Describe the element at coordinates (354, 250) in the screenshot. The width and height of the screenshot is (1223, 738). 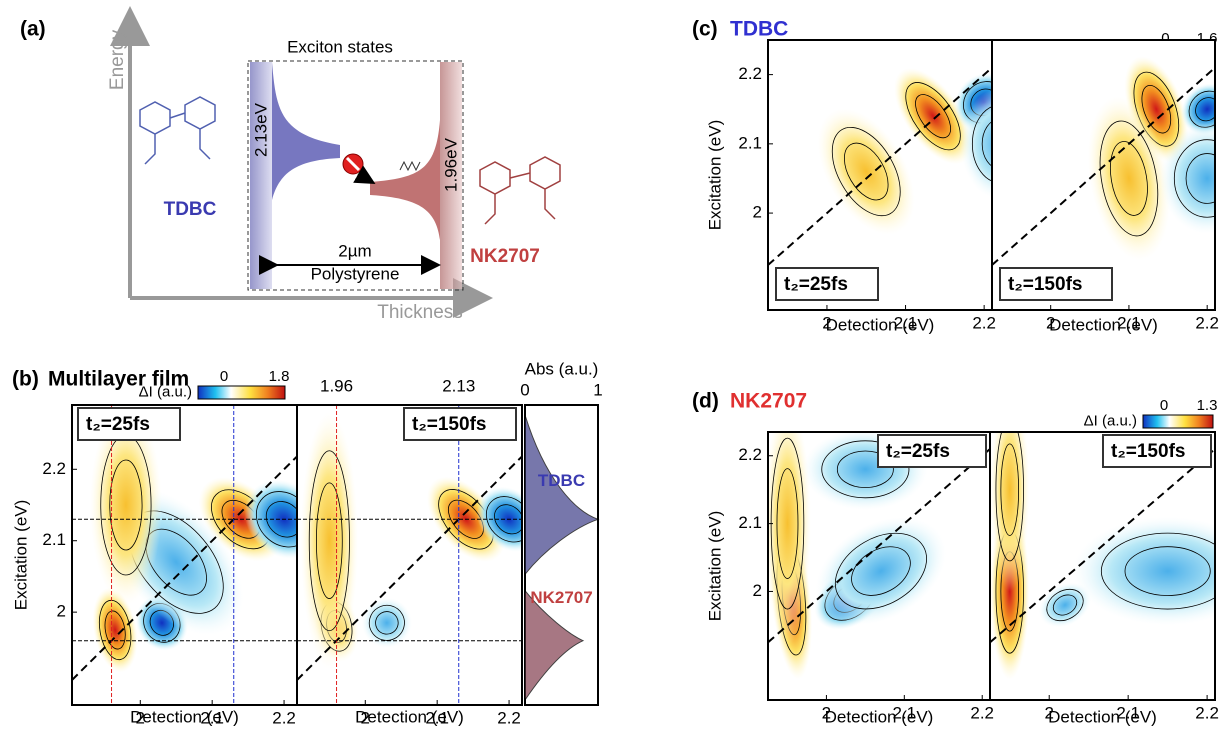
I see `distance-label: 2µm` at that location.